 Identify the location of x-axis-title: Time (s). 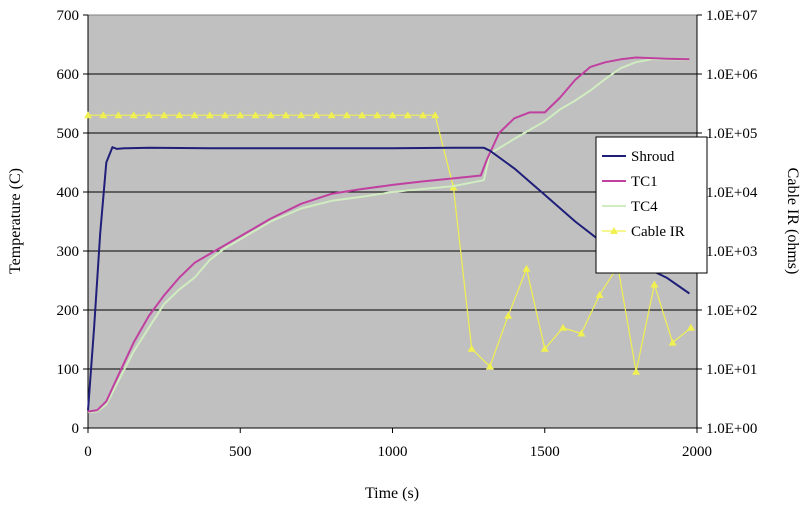
(392, 493).